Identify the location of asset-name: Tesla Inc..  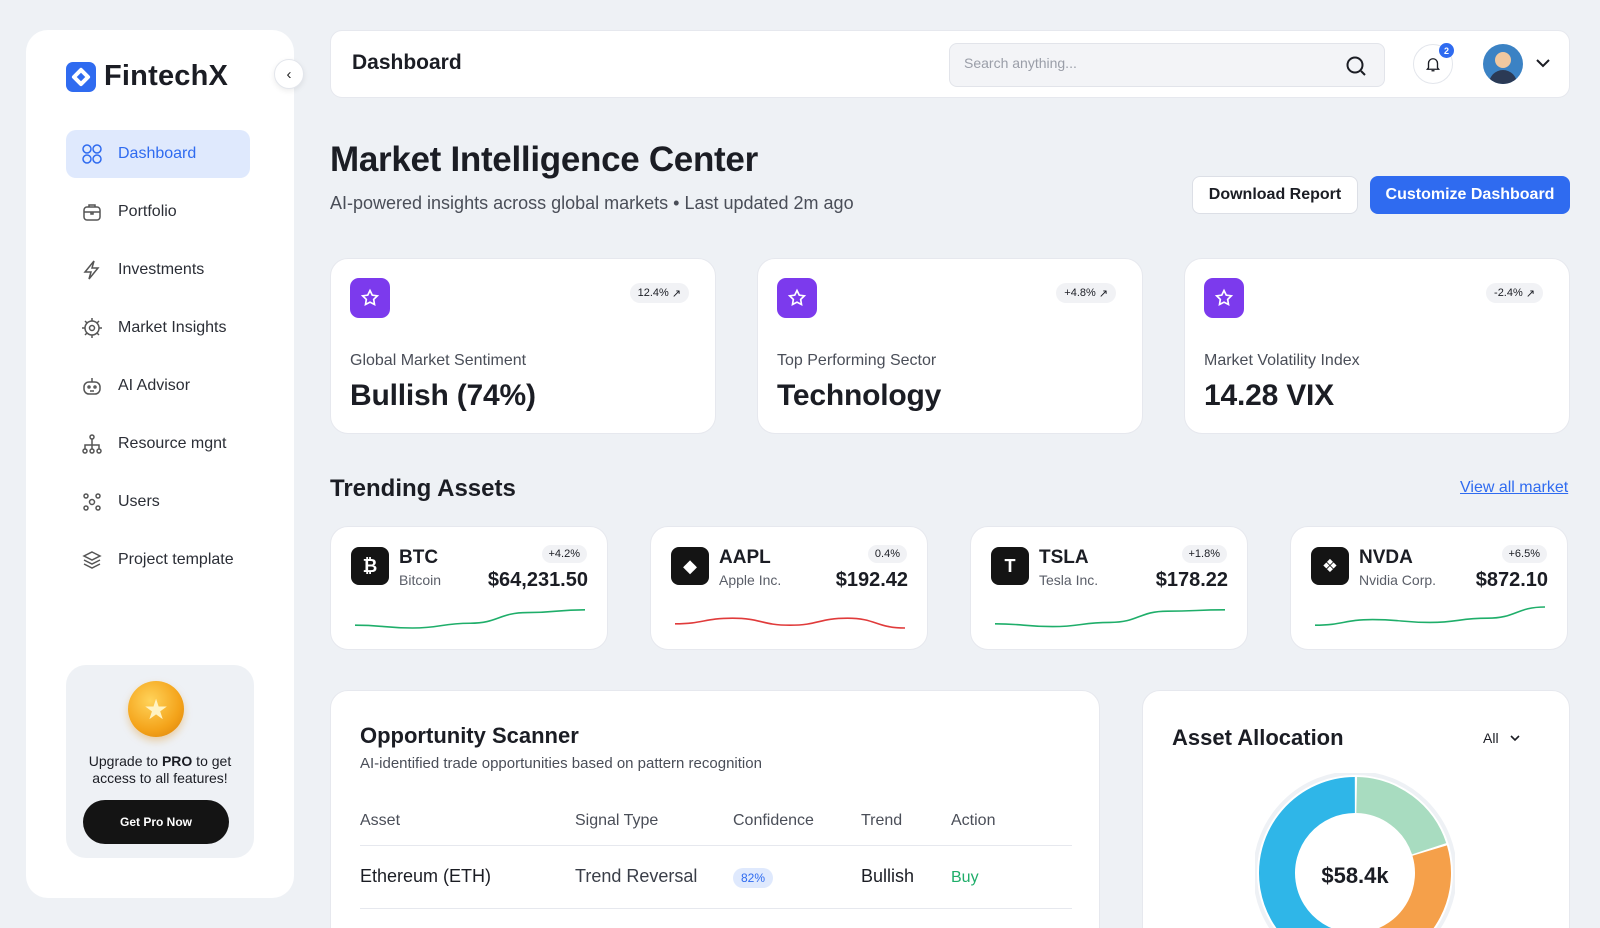
(1069, 580).